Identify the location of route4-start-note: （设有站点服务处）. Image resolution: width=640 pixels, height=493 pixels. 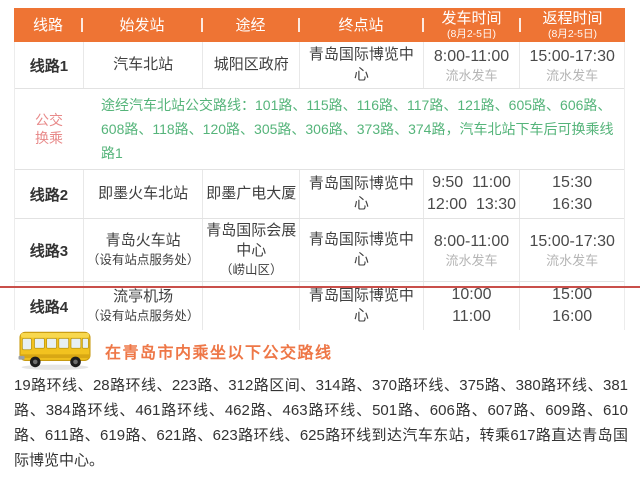
(143, 316).